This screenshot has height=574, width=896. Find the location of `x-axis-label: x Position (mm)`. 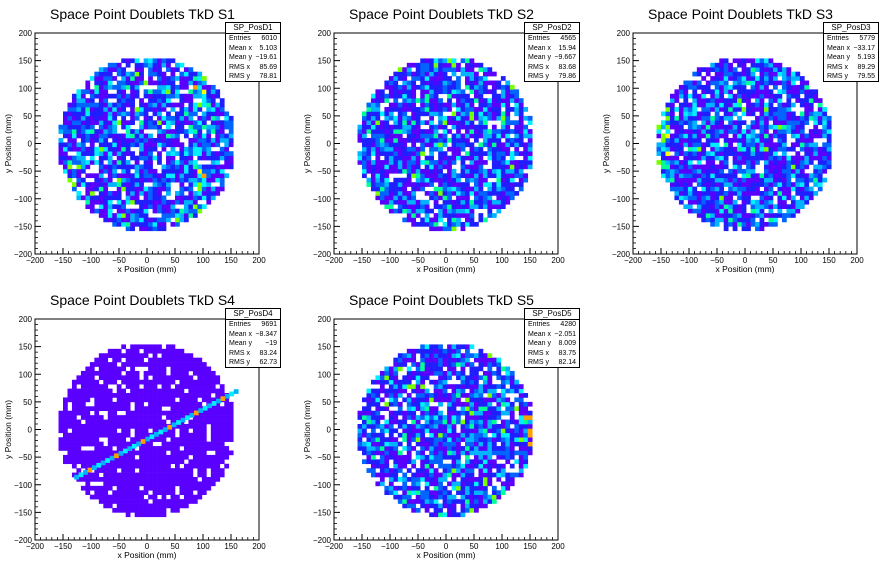

x-axis-label: x Position (mm) is located at coordinates (146, 269).